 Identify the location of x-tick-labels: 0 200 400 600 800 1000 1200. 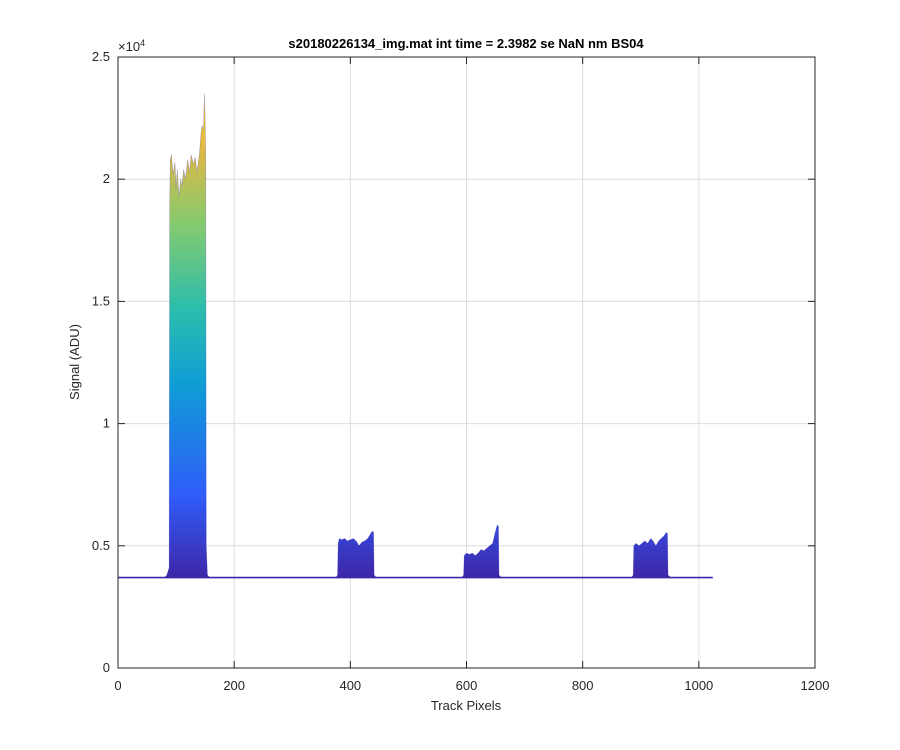
(471, 685).